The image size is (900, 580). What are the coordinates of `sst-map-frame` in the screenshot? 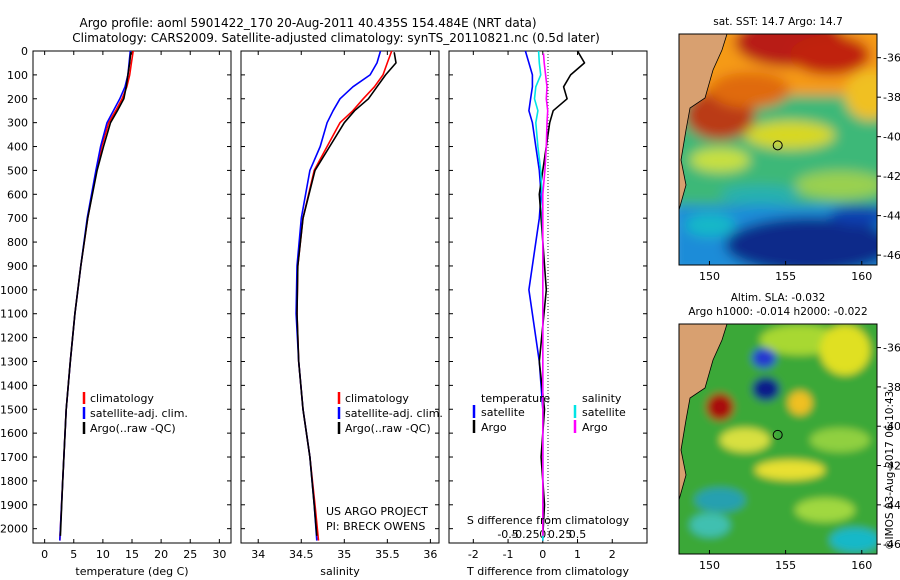 It's located at (778, 149).